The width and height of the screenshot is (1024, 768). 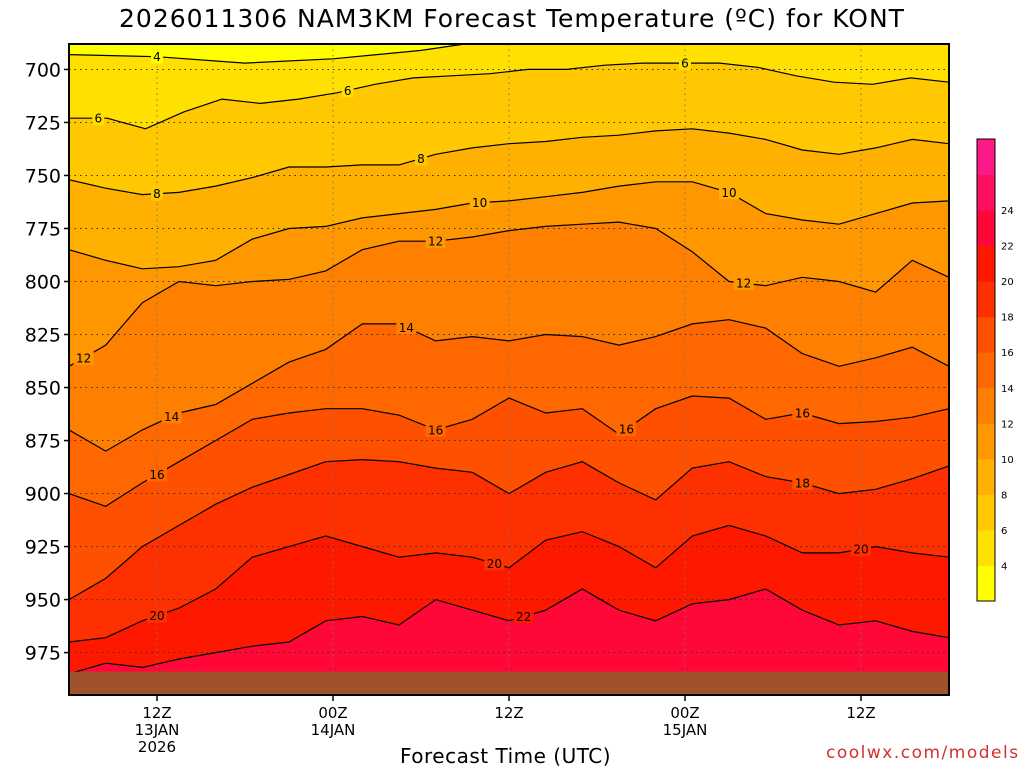 What do you see at coordinates (1004, 531) in the screenshot?
I see `colorbar-label: 6` at bounding box center [1004, 531].